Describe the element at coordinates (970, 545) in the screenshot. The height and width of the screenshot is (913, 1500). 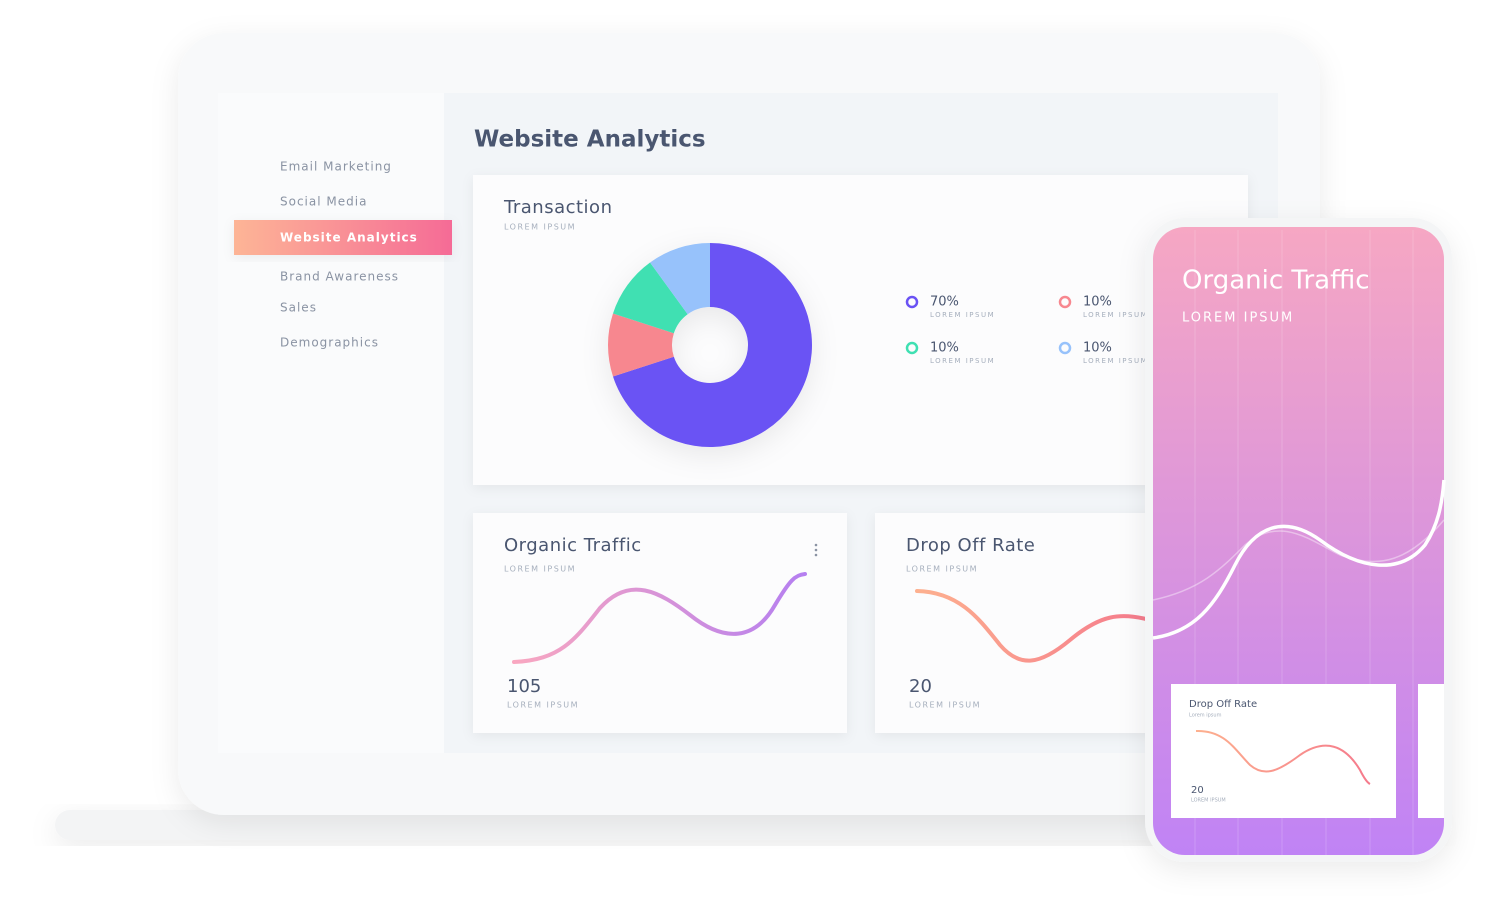
I see `card-title: Drop Off Rate` at that location.